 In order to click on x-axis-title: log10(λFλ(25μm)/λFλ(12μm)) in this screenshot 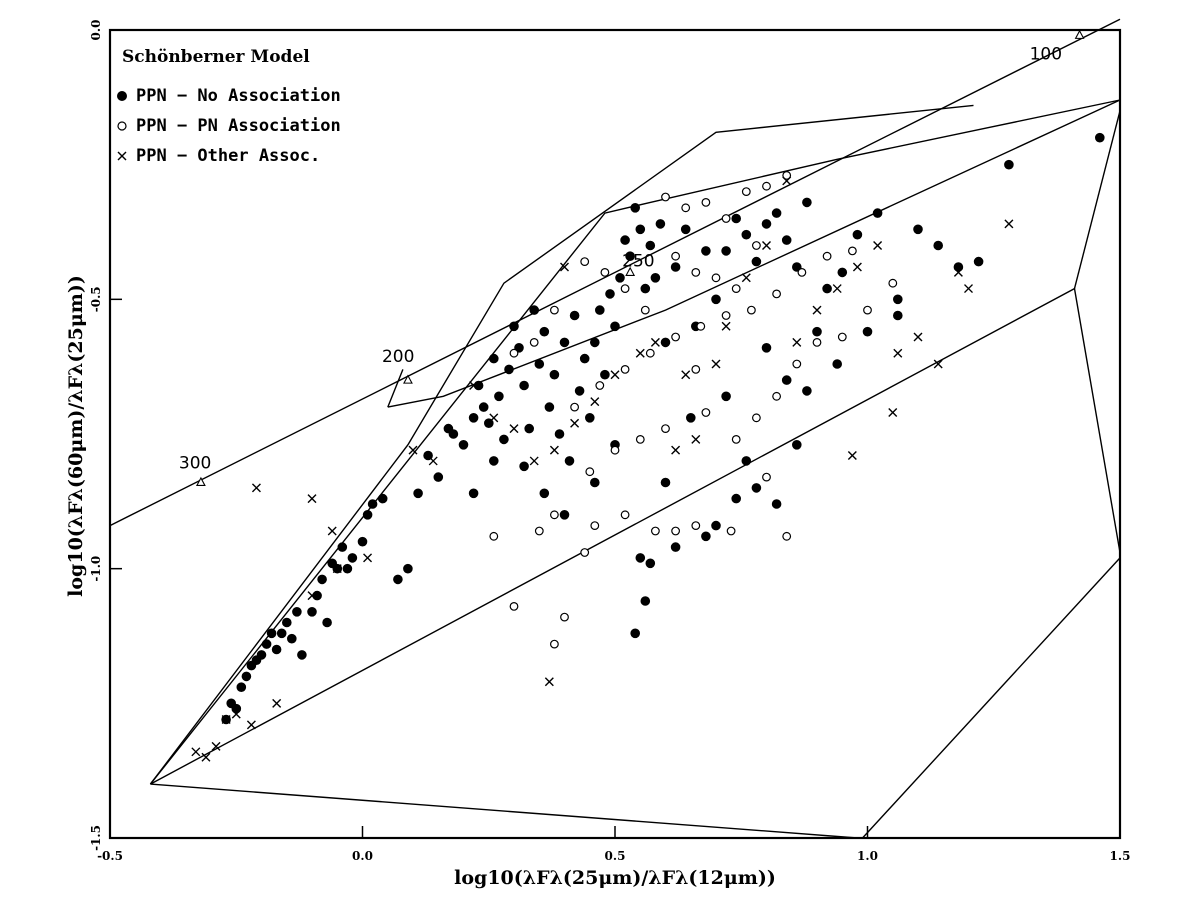, I will do `click(615, 878)`.